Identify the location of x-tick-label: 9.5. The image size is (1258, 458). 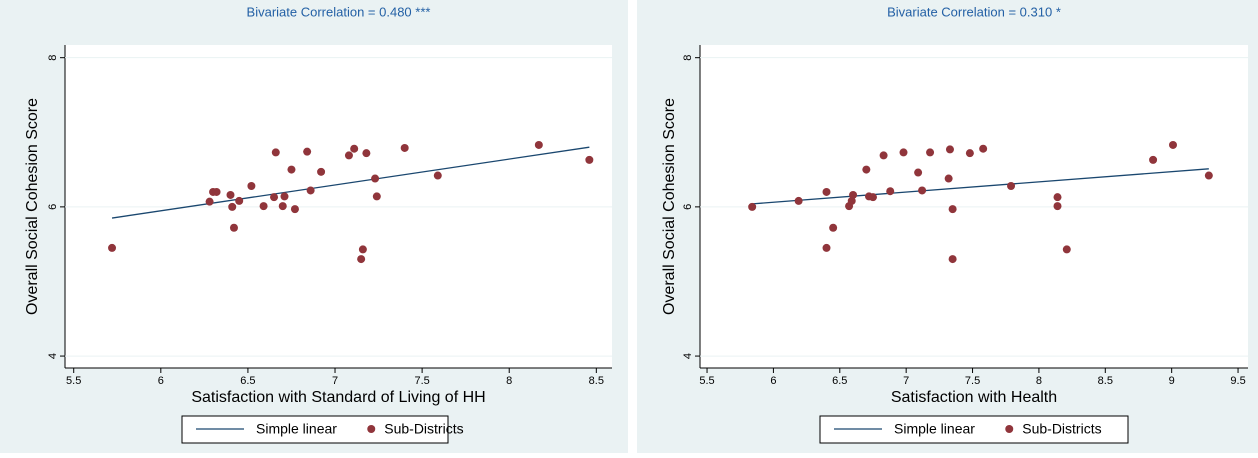
(1237, 381).